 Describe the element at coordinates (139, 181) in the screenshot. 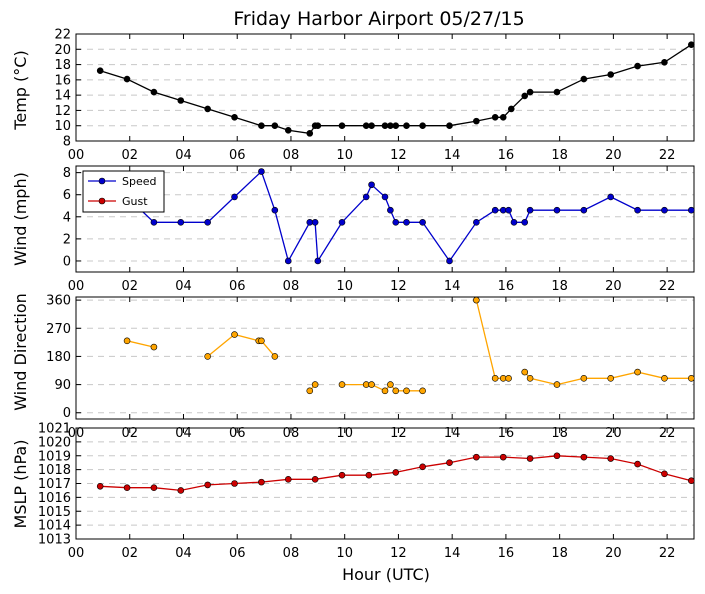

I see `legend-label: Speed` at that location.